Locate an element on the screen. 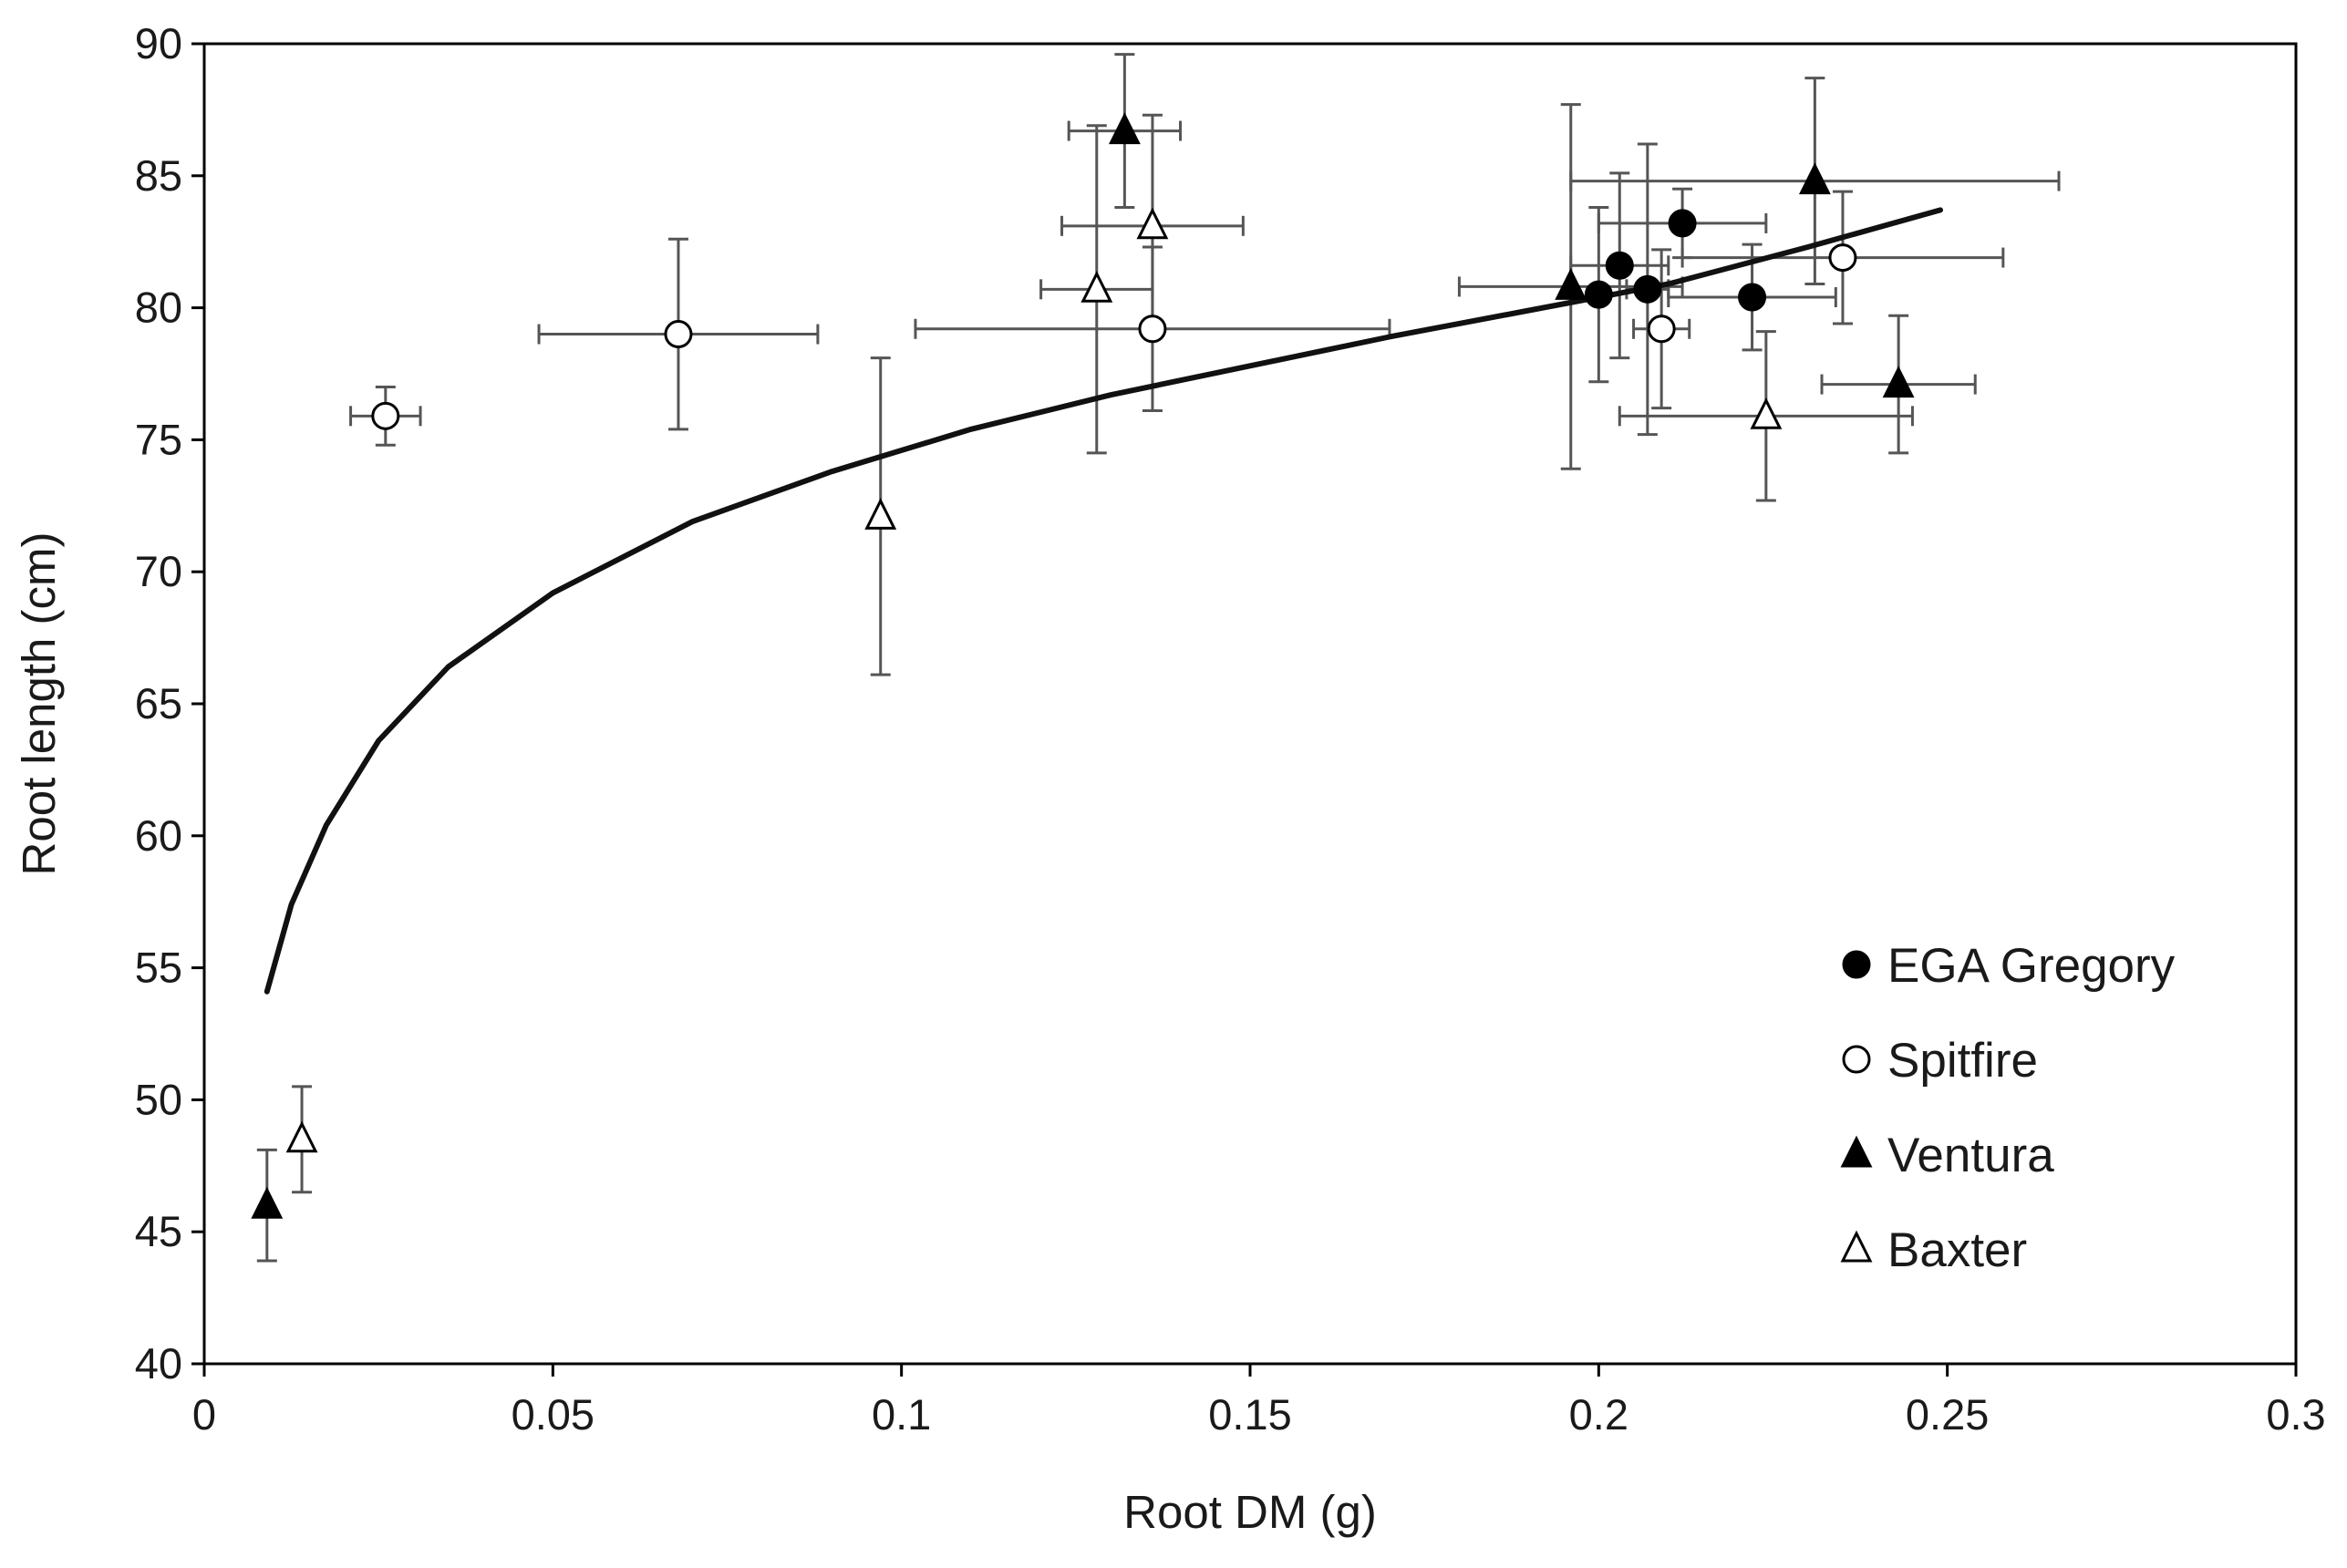 This screenshot has height=1568, width=2347. y-tick-label: 40 is located at coordinates (159, 1363).